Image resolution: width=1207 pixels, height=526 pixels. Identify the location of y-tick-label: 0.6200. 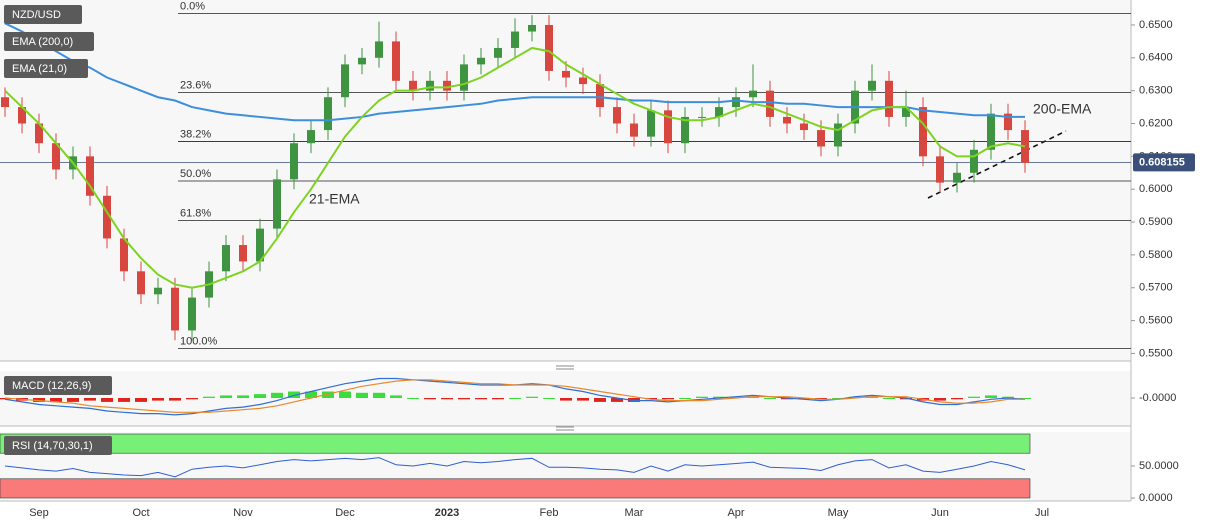
(1156, 123).